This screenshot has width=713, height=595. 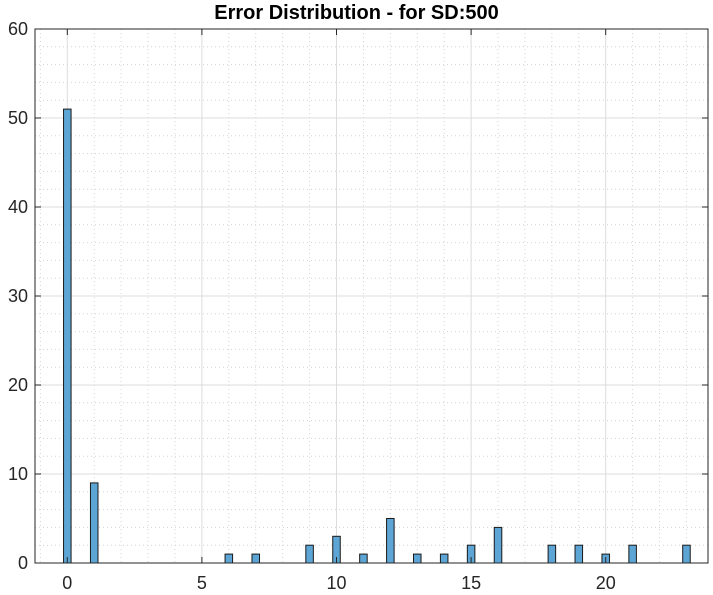 I want to click on y-tick-labels: 0 10 20 30 40 50 60, so click(x=18, y=296).